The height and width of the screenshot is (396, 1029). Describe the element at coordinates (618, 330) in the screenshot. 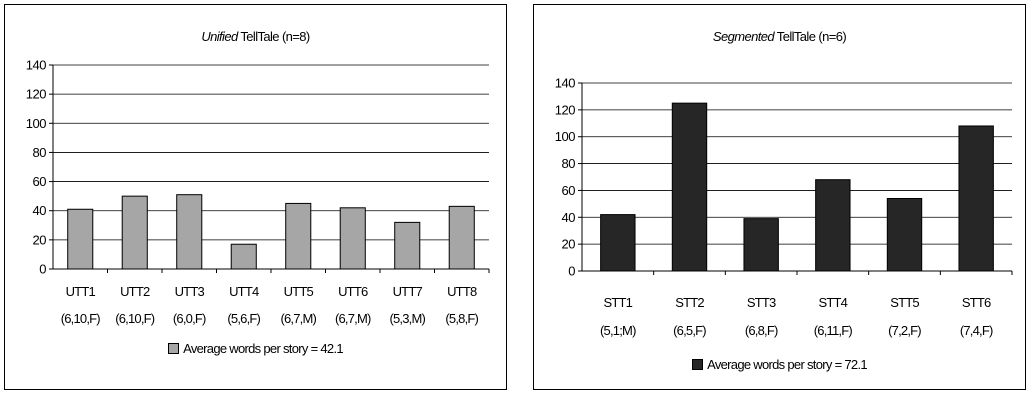

I see `x-category-sublabel: (5,1;M)` at that location.